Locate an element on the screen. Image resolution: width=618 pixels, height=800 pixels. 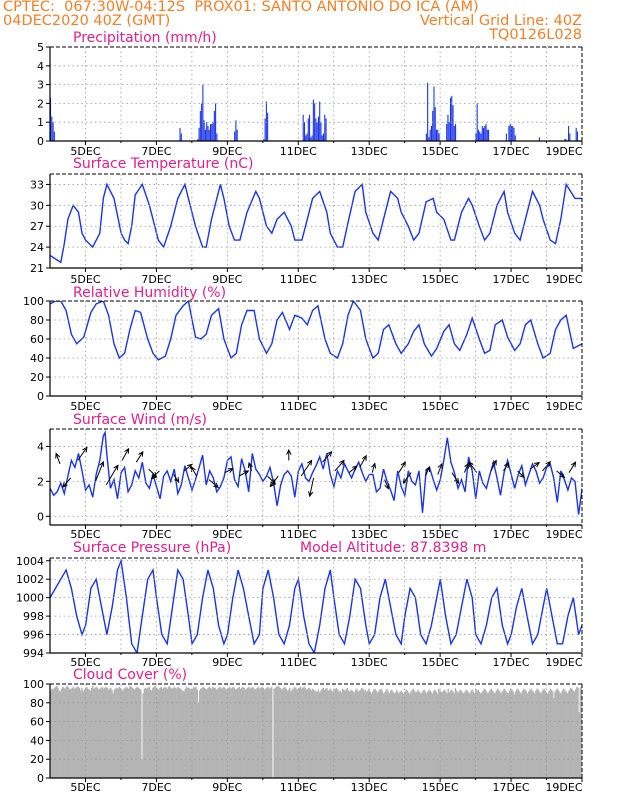
cloud-xtick-label: 17DEC is located at coordinates (511, 787).